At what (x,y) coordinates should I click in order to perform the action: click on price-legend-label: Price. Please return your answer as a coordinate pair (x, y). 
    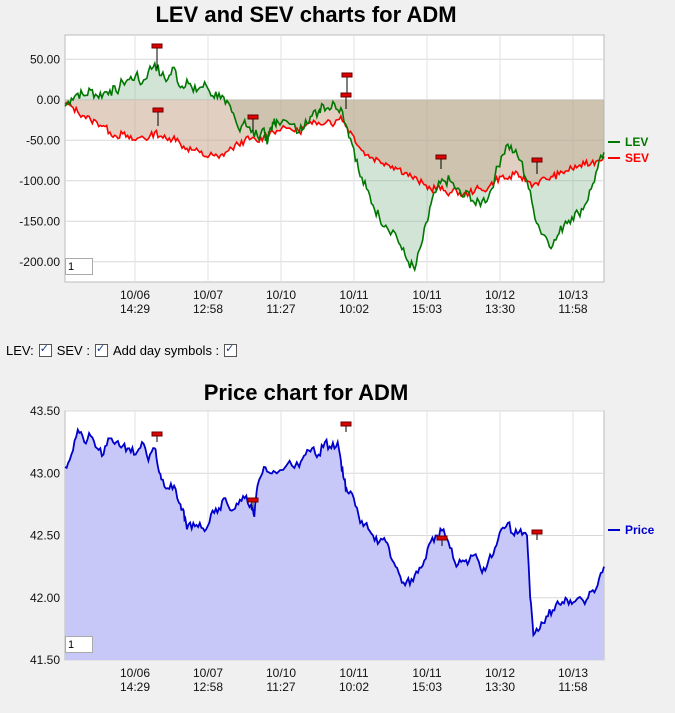
    Looking at the image, I should click on (640, 530).